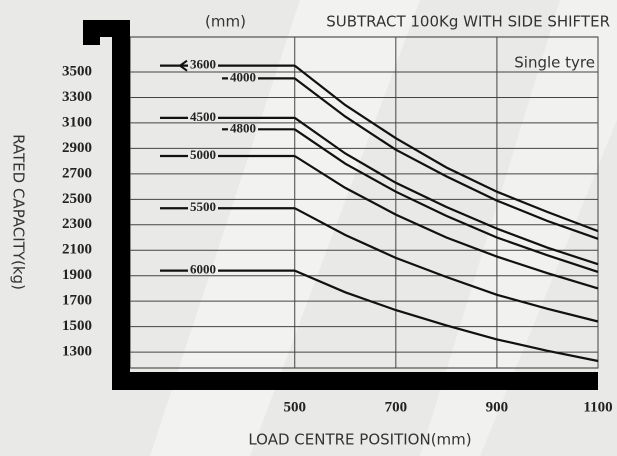  What do you see at coordinates (77, 301) in the screenshot?
I see `y-tick-label: 1700` at bounding box center [77, 301].